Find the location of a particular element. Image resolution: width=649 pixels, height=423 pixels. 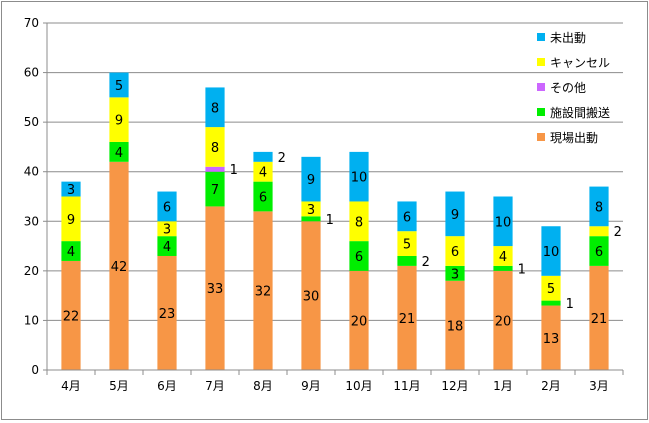

y-tick-label: 40 is located at coordinates (31, 172).